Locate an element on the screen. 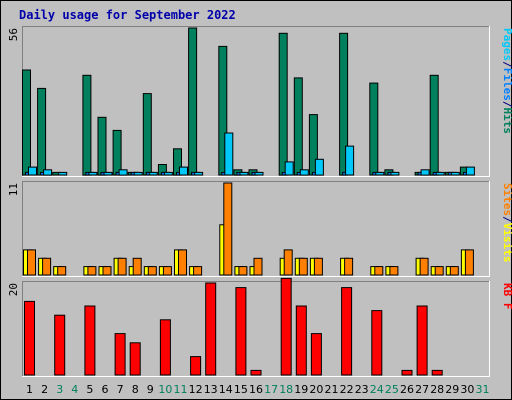  day-label-7: 7 is located at coordinates (120, 389).